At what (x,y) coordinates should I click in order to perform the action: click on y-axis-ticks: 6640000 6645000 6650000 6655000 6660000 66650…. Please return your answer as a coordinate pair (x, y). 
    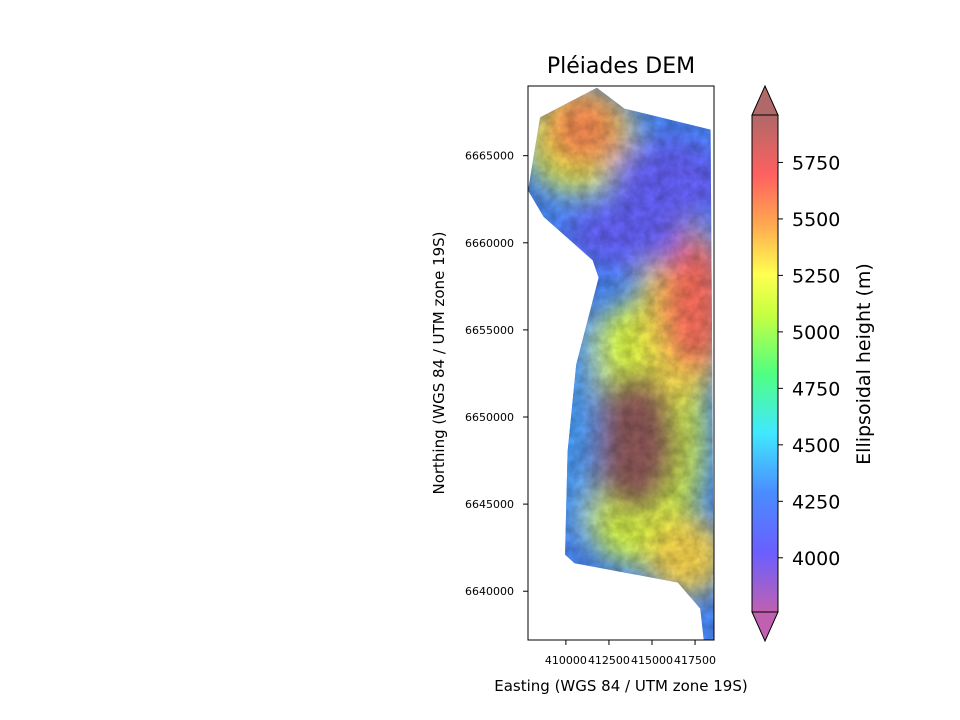
    Looking at the image, I should click on (496, 374).